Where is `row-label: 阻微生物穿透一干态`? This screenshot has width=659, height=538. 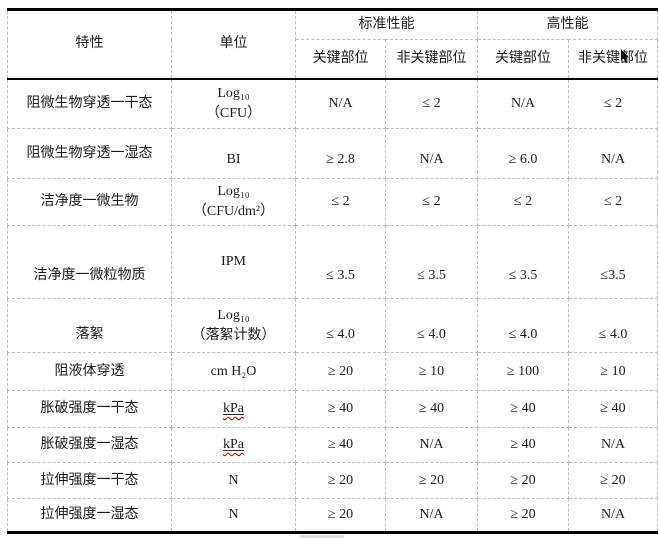 row-label: 阻微生物穿透一干态 is located at coordinates (89, 103).